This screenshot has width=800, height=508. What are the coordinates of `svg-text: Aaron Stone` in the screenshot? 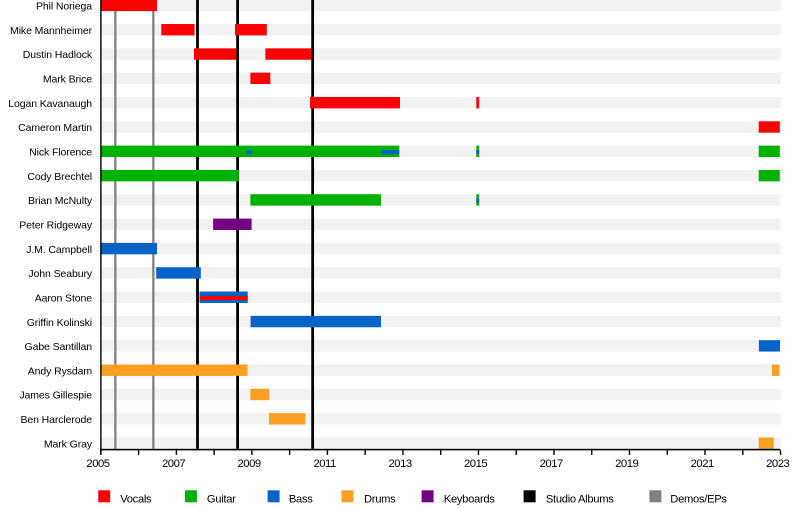 It's located at (64, 298).